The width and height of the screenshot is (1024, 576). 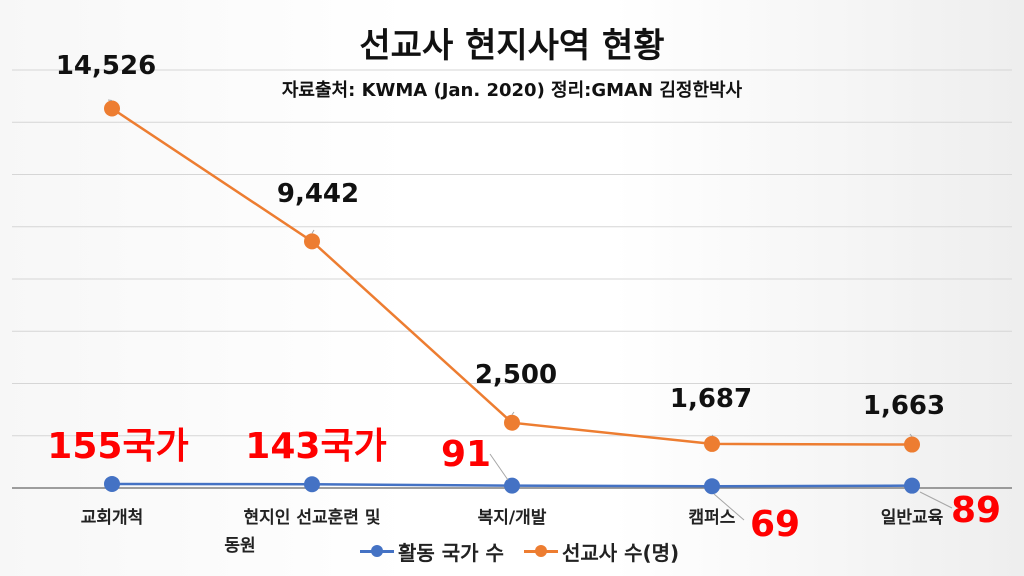 What do you see at coordinates (712, 518) in the screenshot?
I see `x-tick-label: 캠퍼스` at bounding box center [712, 518].